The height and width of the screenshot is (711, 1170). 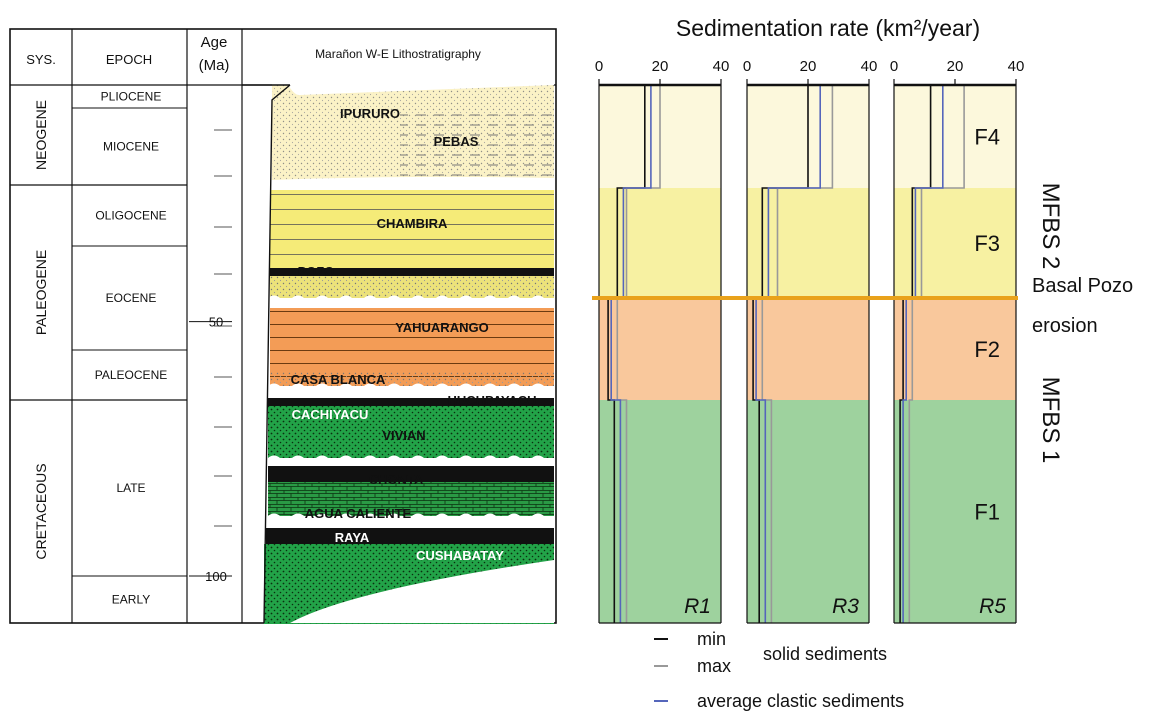 What do you see at coordinates (210, 356) in the screenshot?
I see `age-axis: 50 100` at bounding box center [210, 356].